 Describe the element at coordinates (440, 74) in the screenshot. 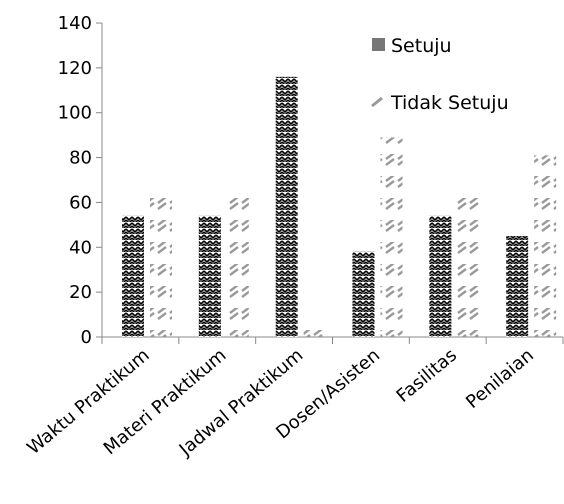

I see `legend: Setuju Tidak Setuju` at that location.